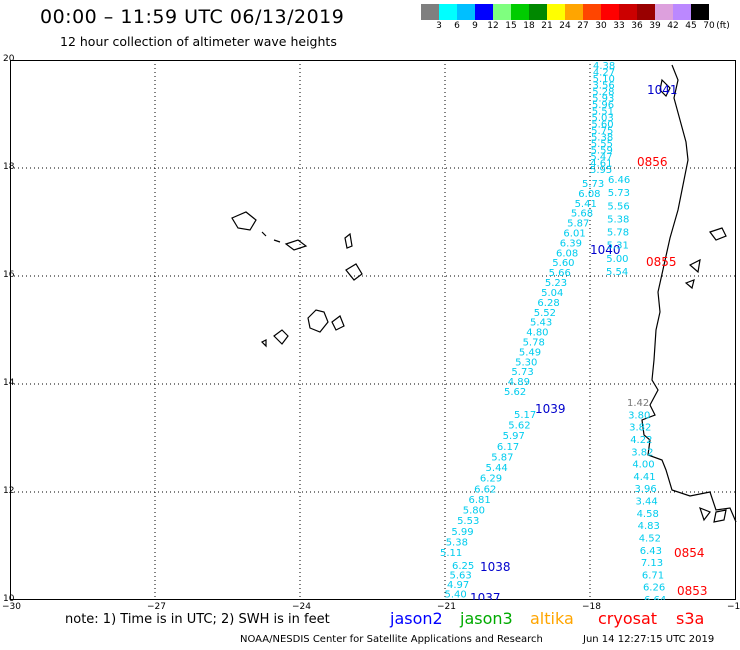 This screenshot has width=740, height=650. I want to click on map-title: 00:00 – 11:59 UTC 06/13/2019, so click(192, 17).